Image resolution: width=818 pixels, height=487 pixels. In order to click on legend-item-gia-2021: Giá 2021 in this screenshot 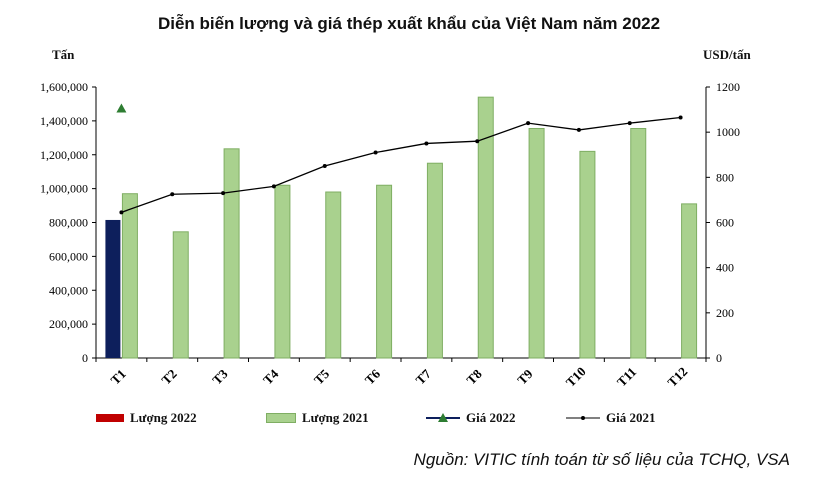, I will do `click(610, 418)`.